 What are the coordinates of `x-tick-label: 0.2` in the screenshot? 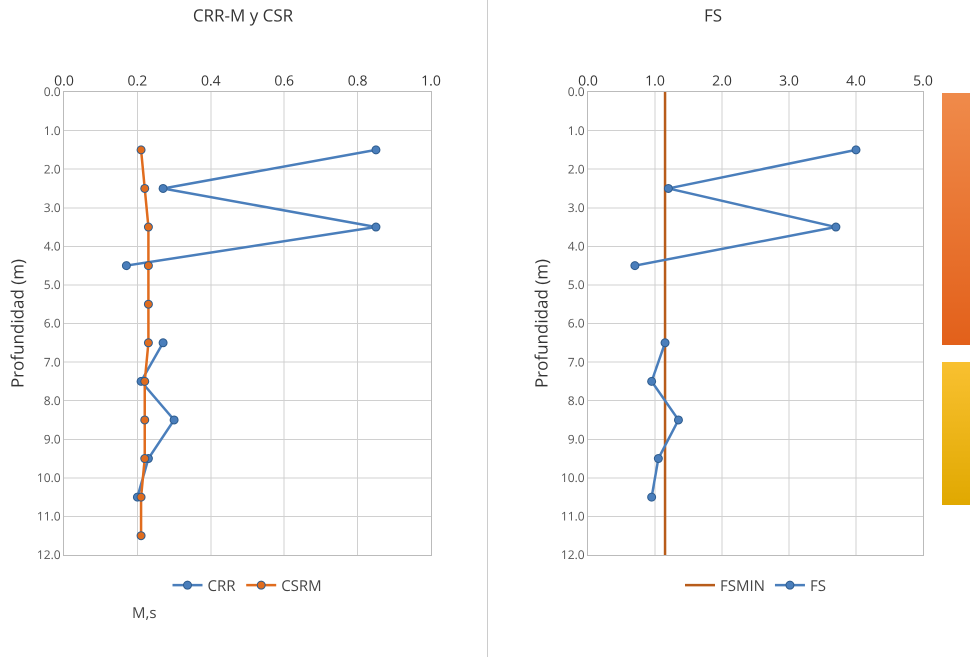 It's located at (138, 80).